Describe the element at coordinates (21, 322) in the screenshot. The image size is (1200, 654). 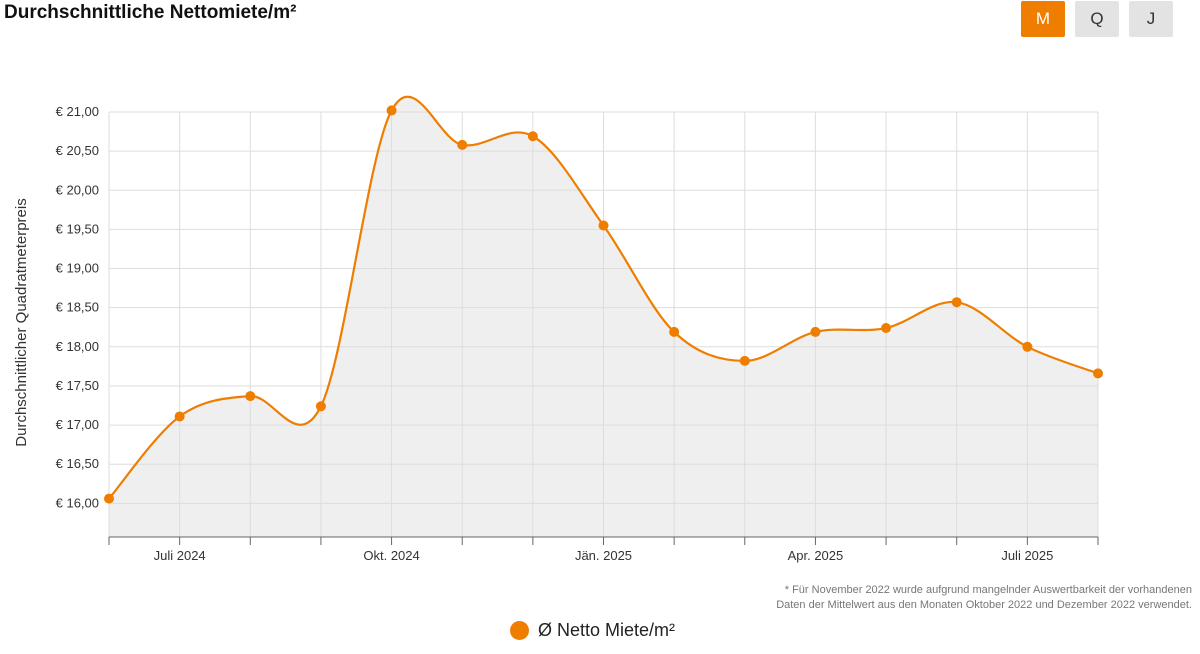
I see `y-axis-label: Durchschnittlicher Quadratmeterpreis` at that location.